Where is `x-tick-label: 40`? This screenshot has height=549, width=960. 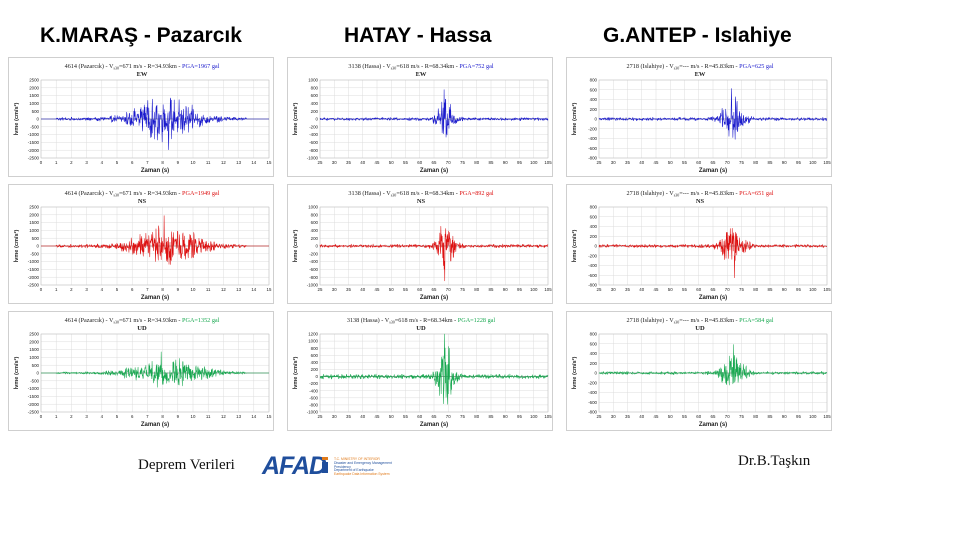
x-tick-label: 40 is located at coordinates (362, 416).